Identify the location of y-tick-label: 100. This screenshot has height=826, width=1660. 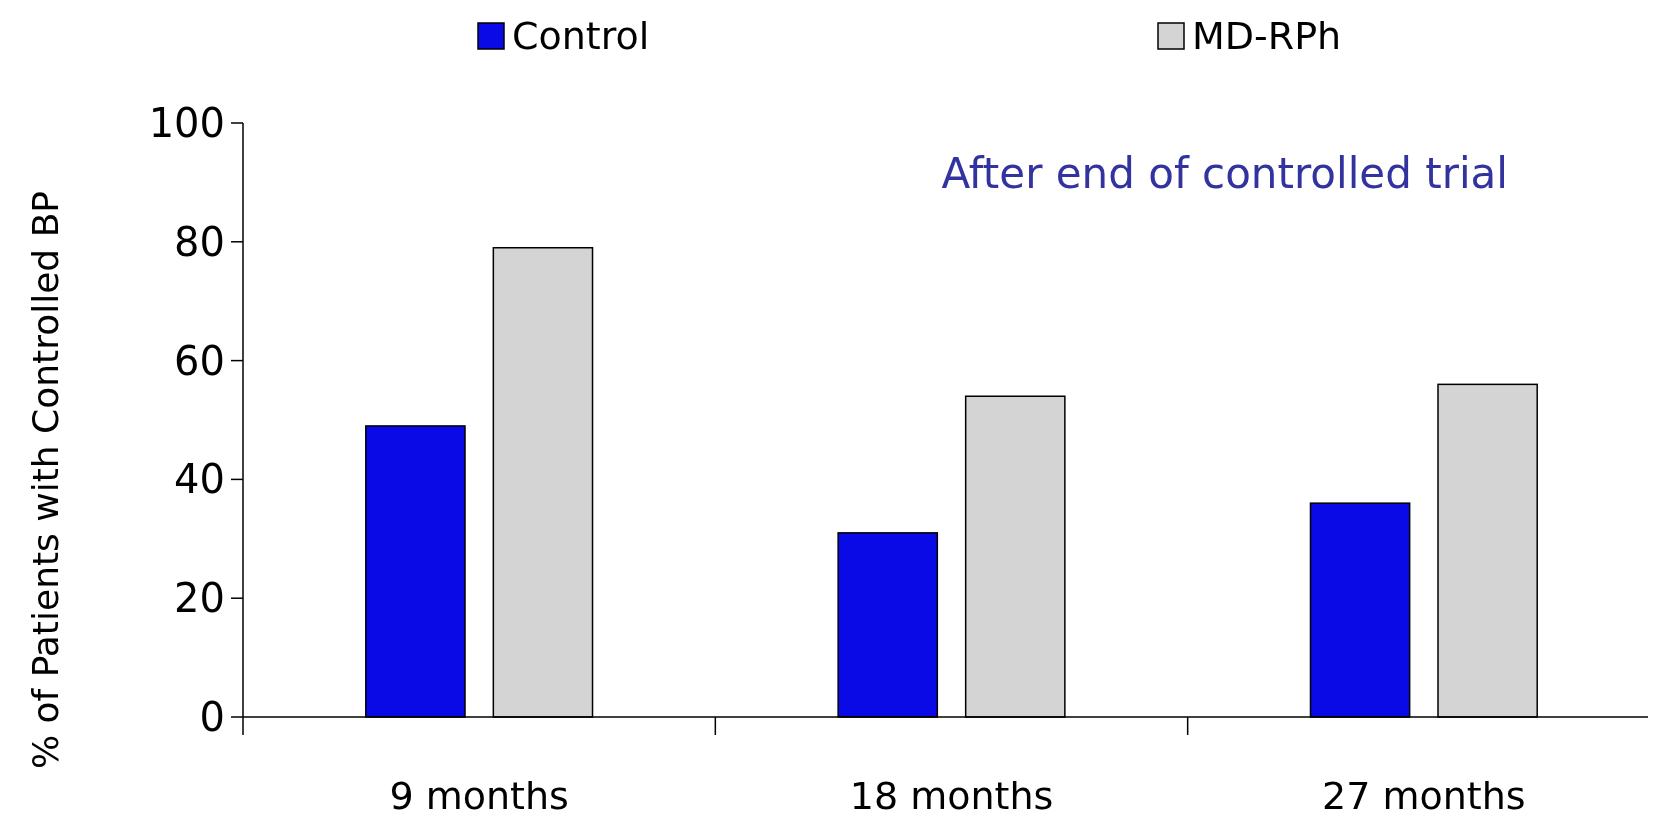
(186, 123).